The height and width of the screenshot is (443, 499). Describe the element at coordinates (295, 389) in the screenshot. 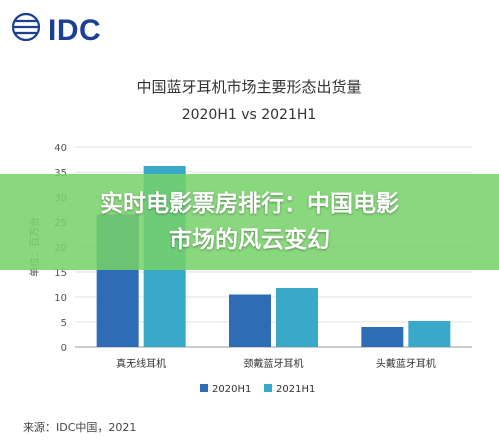

I see `legend-label: 2021H1` at that location.